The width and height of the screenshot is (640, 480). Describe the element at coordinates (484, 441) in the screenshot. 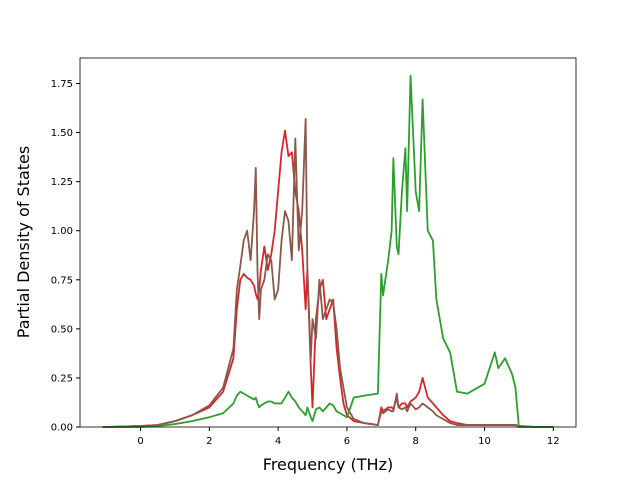

I see `x-tick-label: 10` at that location.